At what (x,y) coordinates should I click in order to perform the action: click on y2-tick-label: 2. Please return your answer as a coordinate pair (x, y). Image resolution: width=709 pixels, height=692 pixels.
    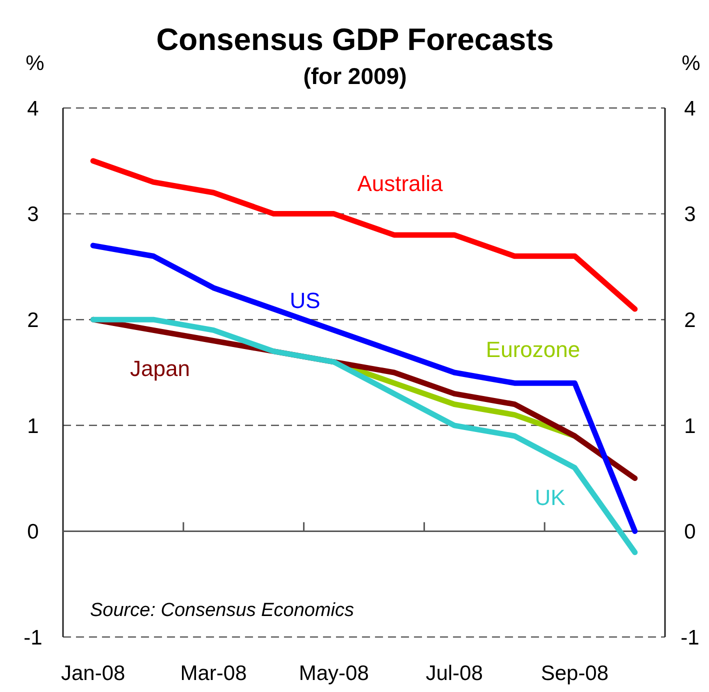
    Looking at the image, I should click on (690, 320).